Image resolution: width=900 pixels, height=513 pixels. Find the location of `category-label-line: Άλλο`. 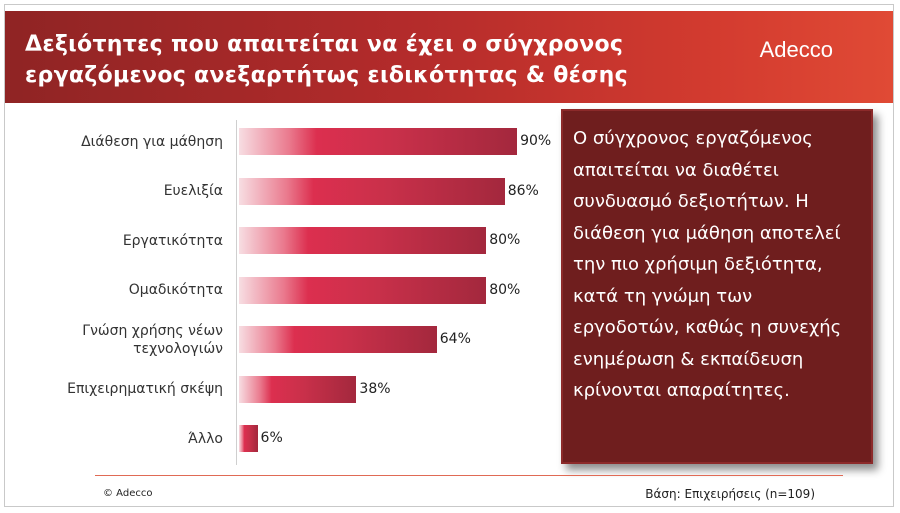

category-label-line: Άλλο is located at coordinates (205, 438).